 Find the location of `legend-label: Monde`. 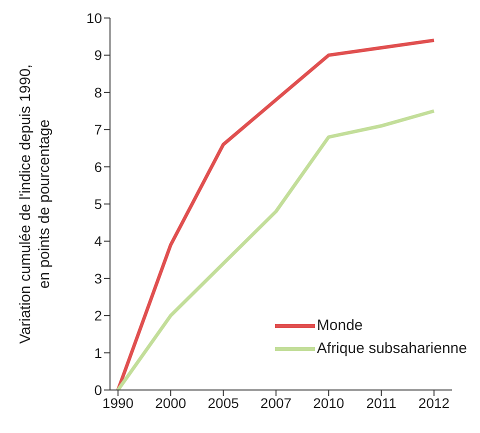

legend-label: Monde is located at coordinates (339, 325).